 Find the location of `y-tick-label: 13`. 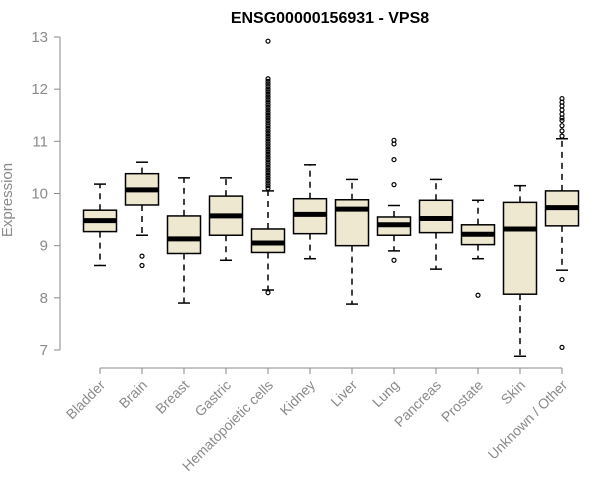

y-tick-label: 13 is located at coordinates (39, 37).